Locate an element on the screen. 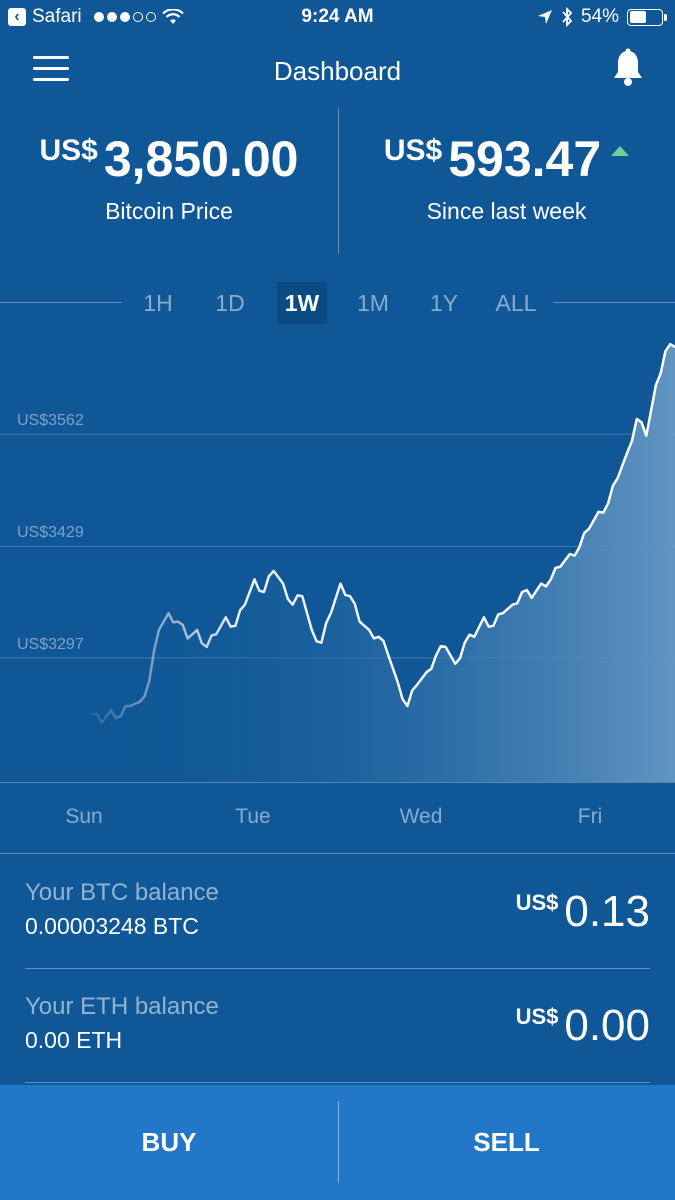 This screenshot has width=675, height=1200. page-title: Dashboard is located at coordinates (337, 71).